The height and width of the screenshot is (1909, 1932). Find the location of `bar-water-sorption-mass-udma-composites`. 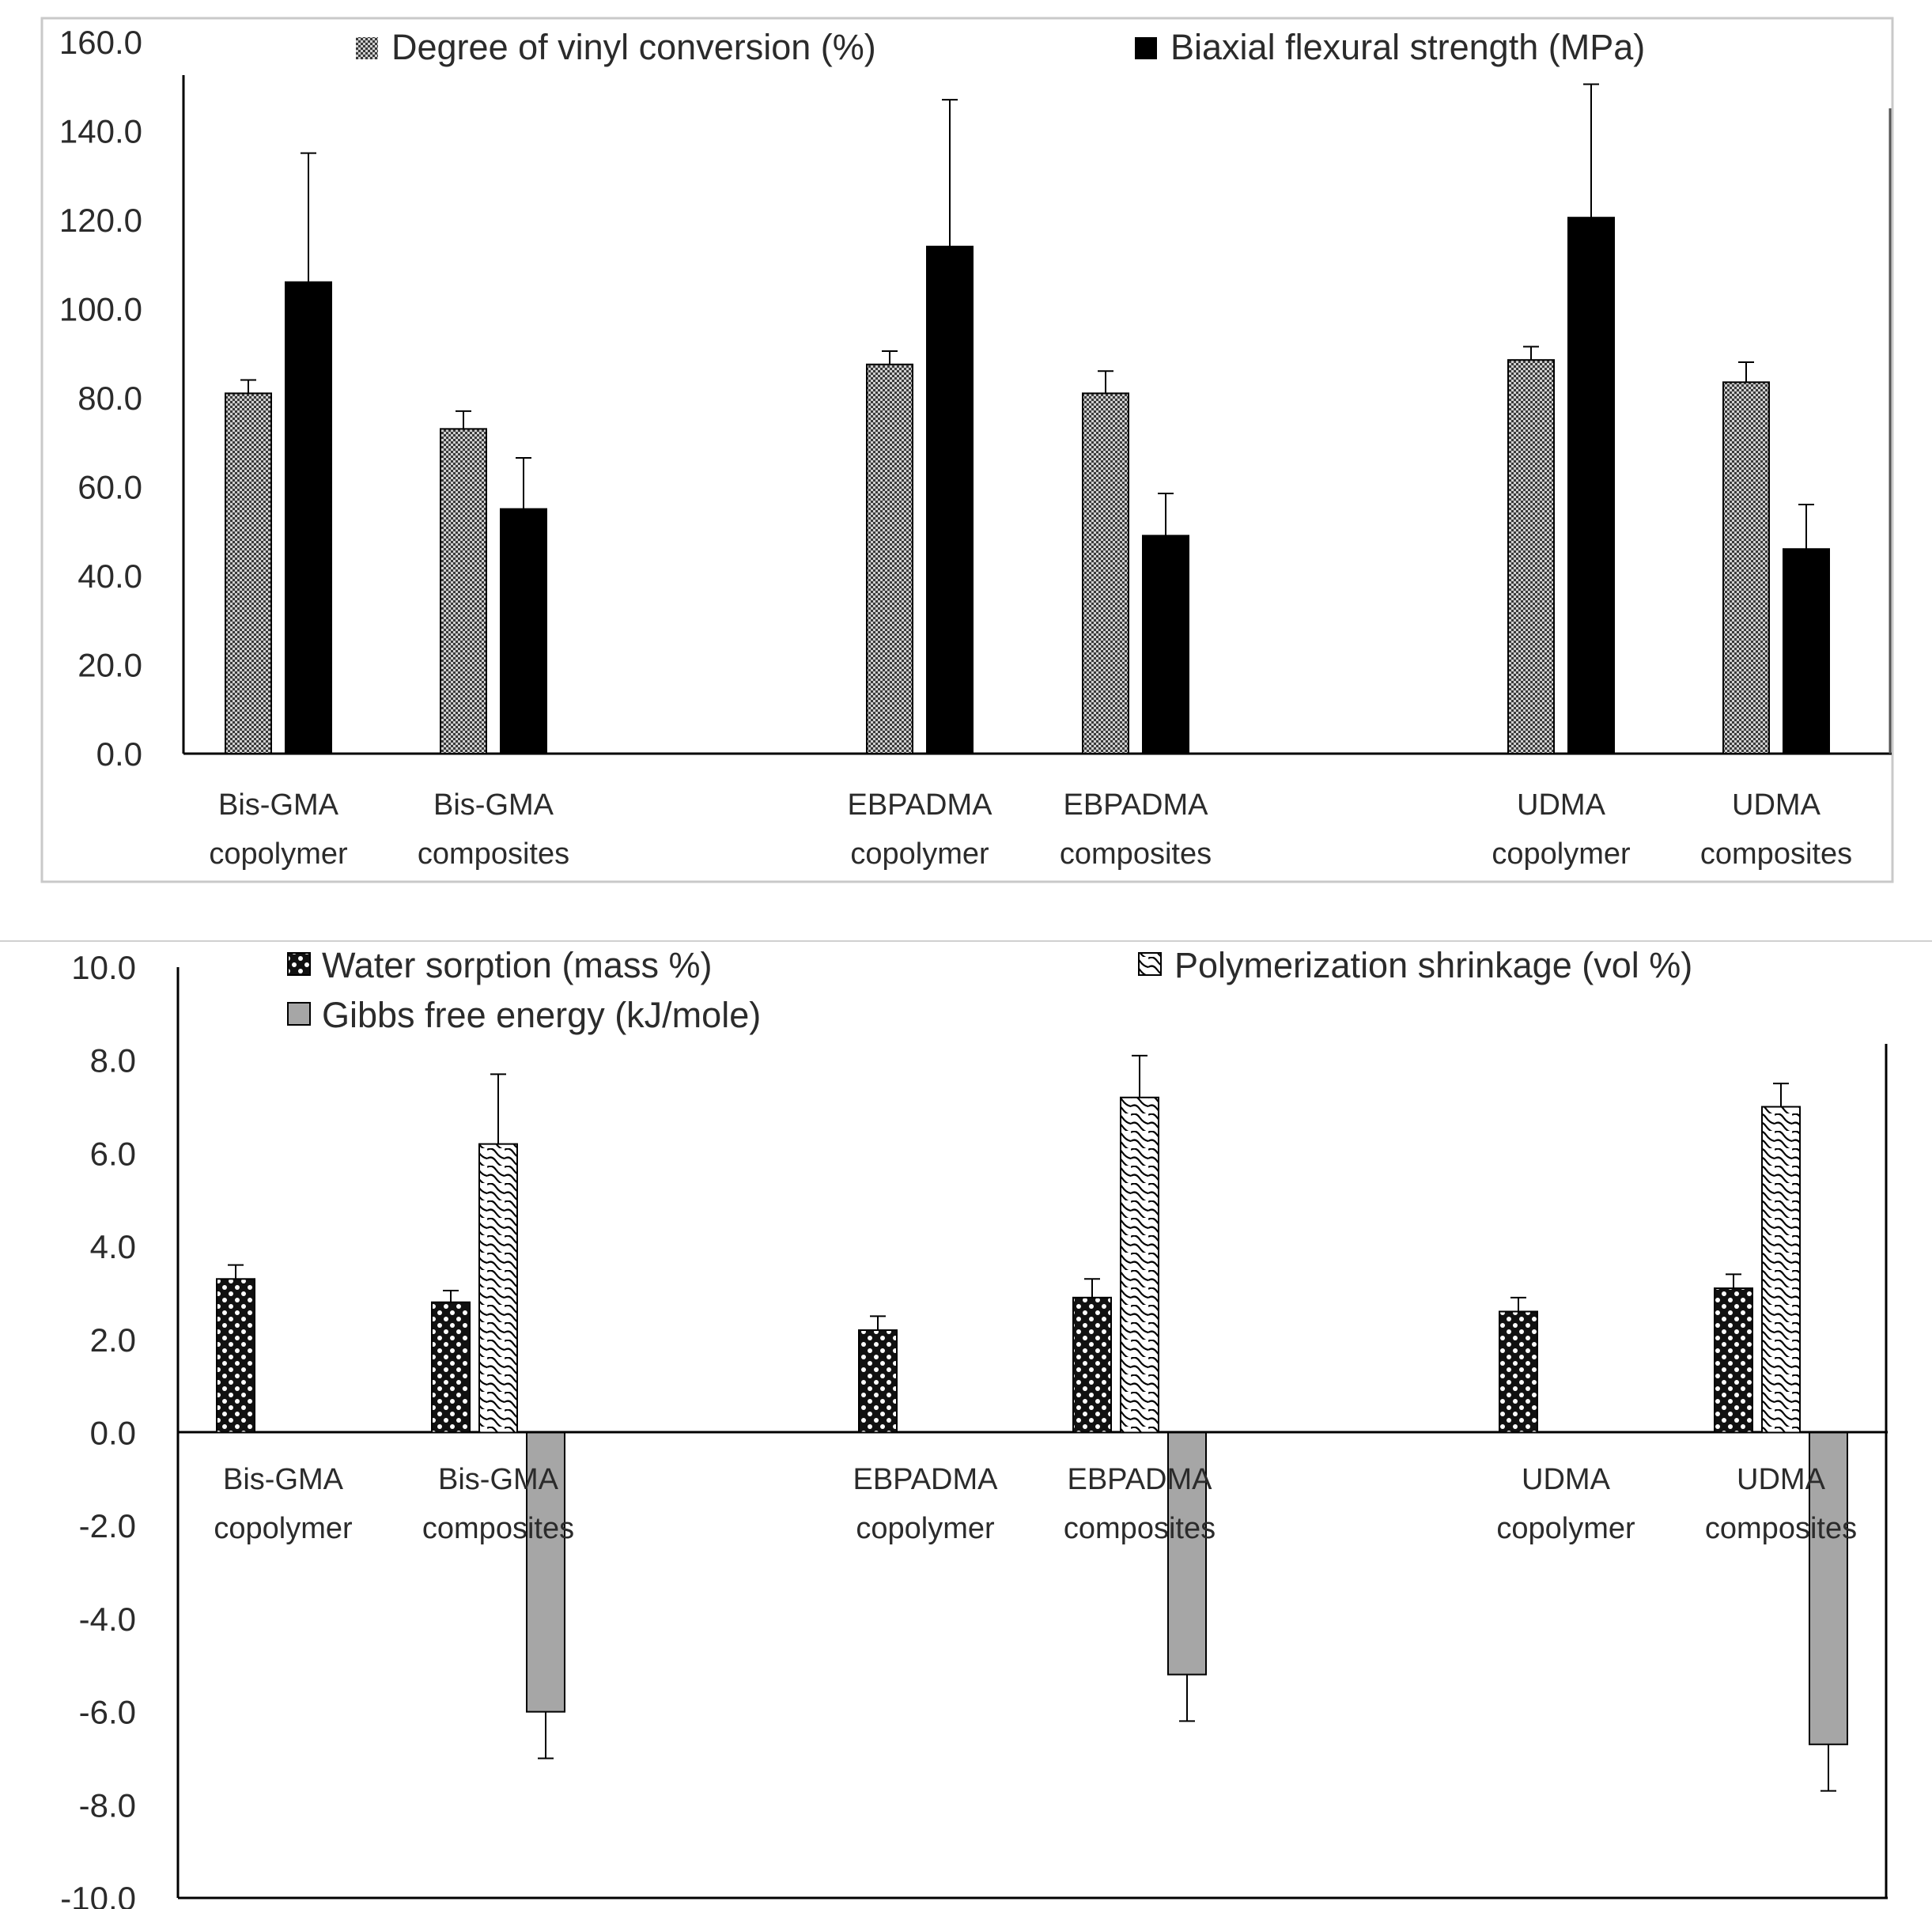

bar-water-sorption-mass-udma-composites is located at coordinates (1733, 1360).